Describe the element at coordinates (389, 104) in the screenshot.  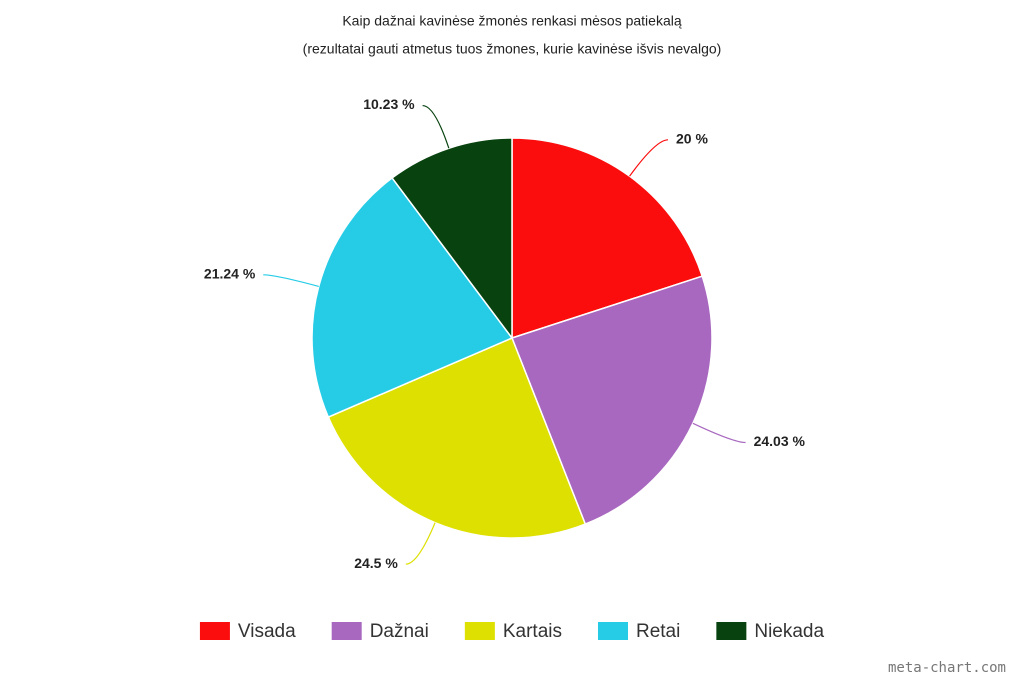
I see `value-label: 10.23 %` at that location.